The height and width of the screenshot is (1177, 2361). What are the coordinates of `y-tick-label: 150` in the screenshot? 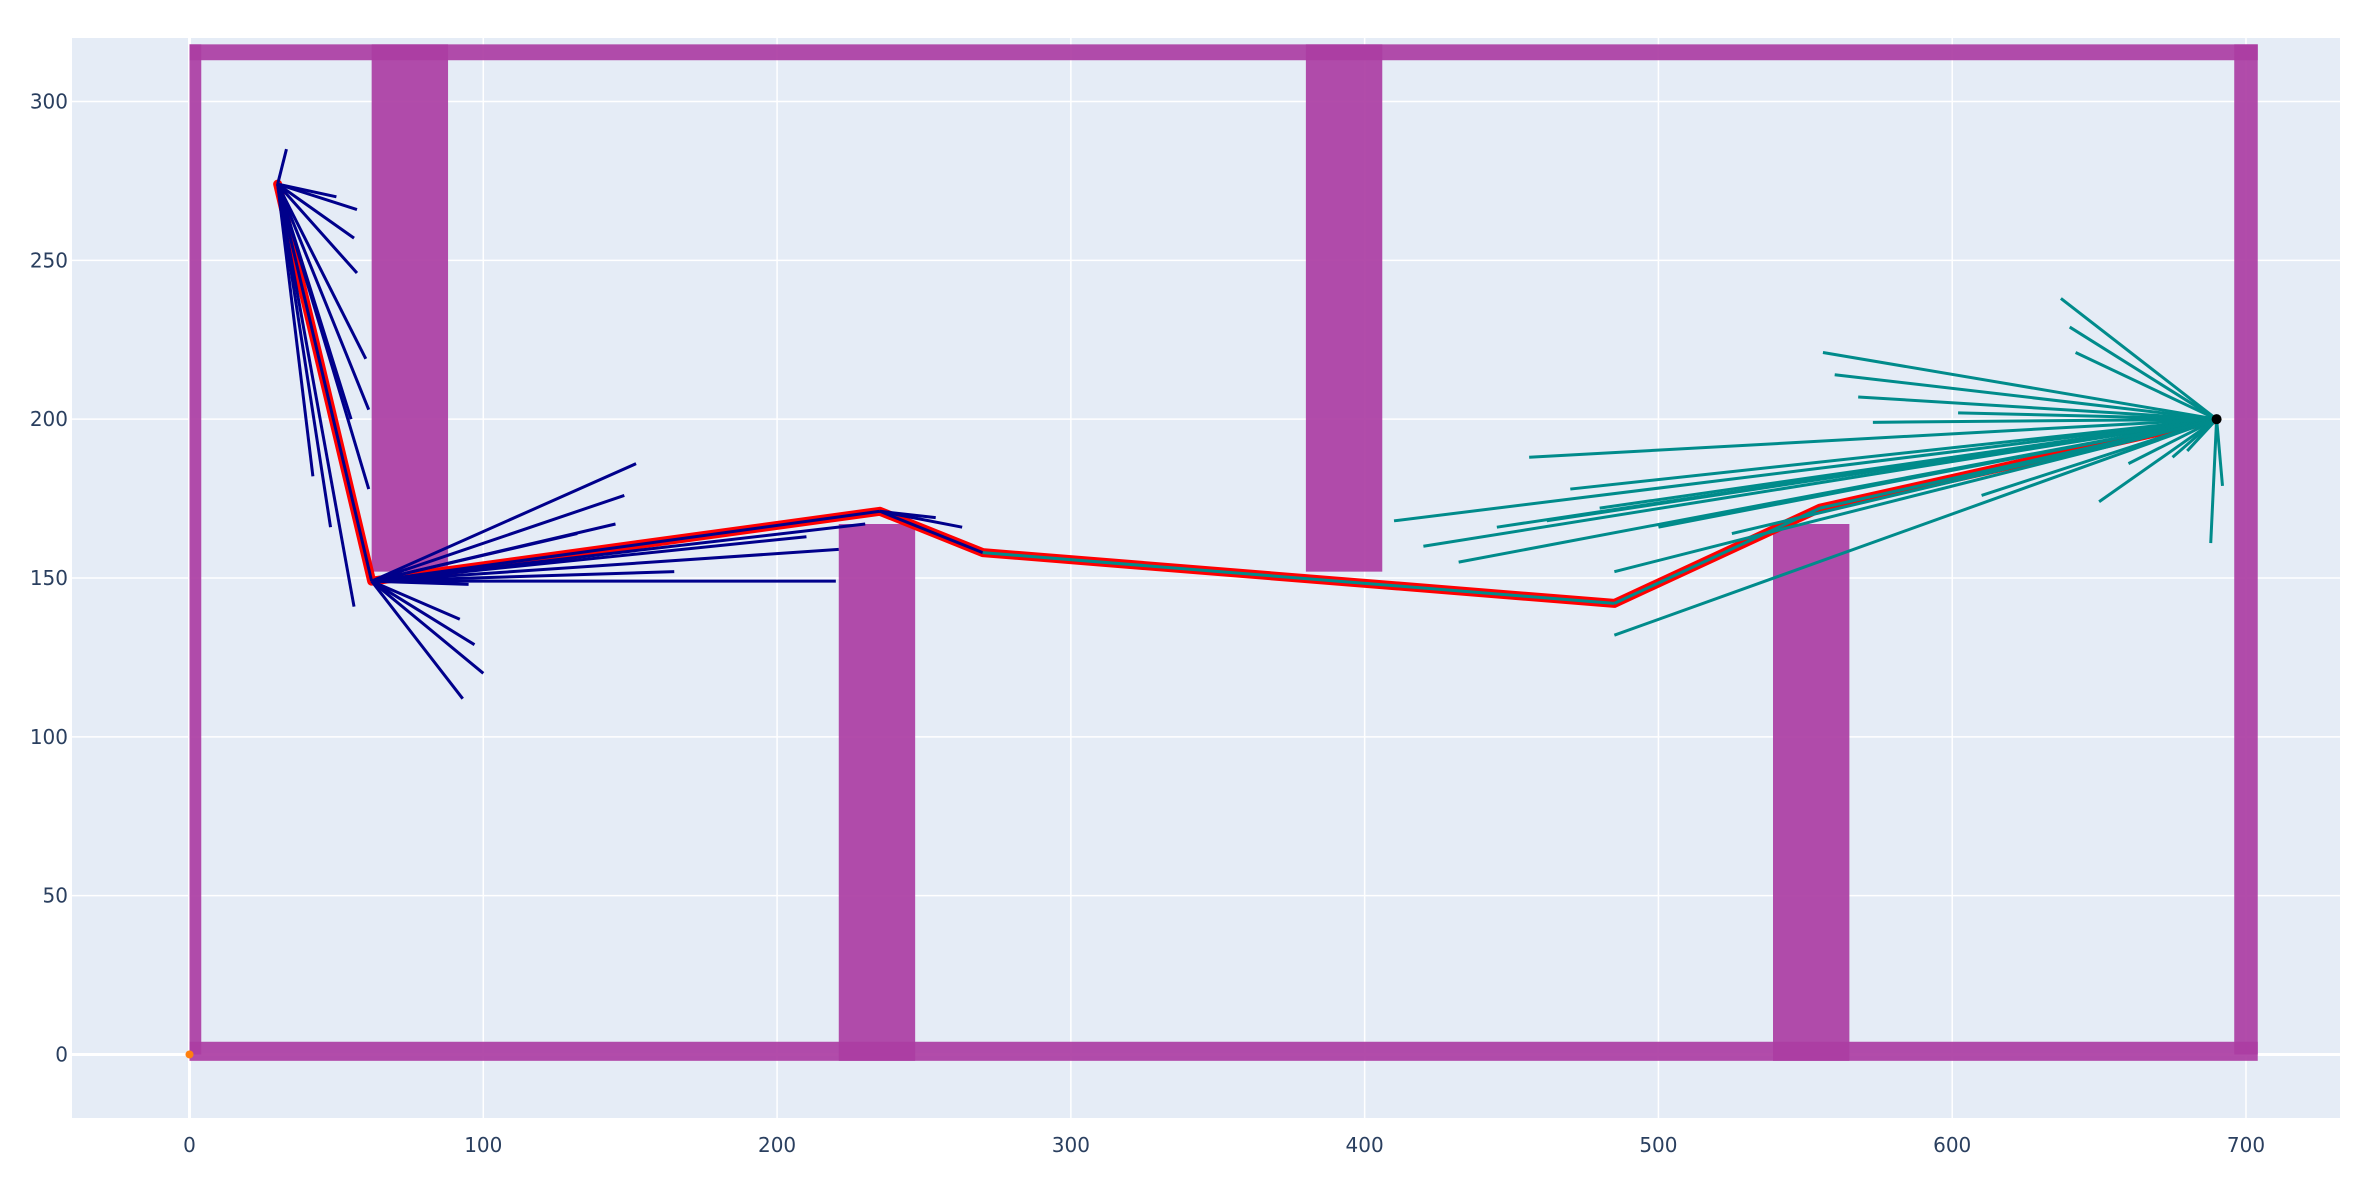 It's located at (49, 578).